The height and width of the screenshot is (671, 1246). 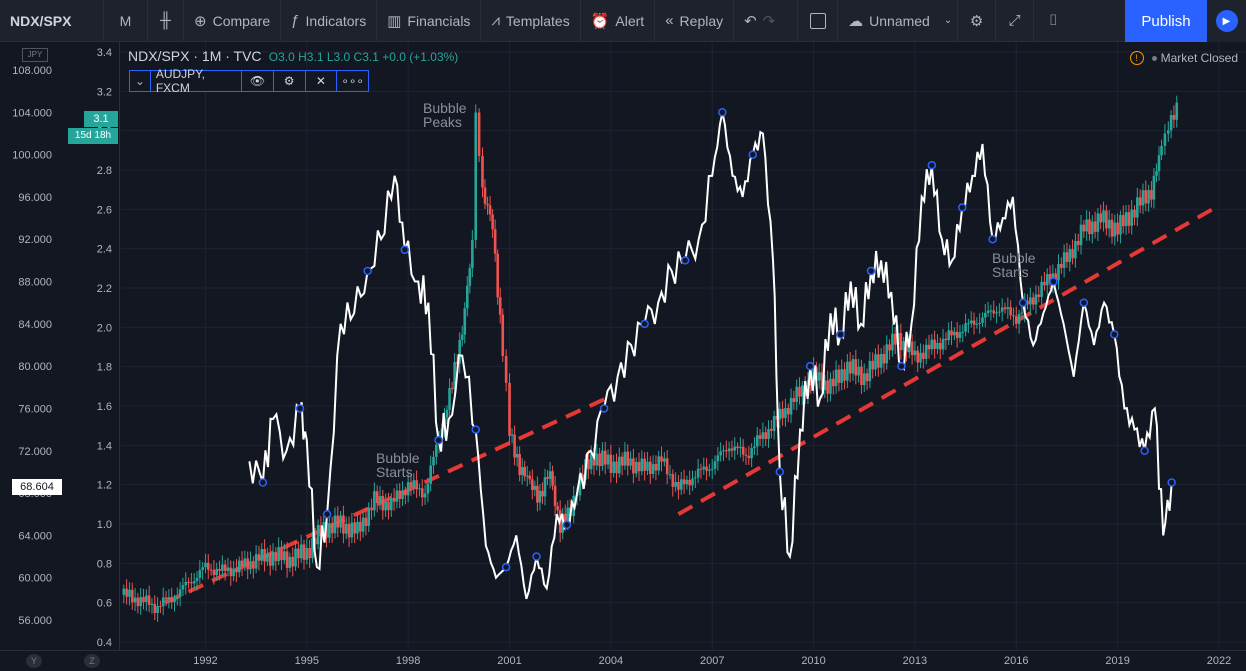 I want to click on annotation-bubble-peaks: Bubble Peaks, so click(x=445, y=115).